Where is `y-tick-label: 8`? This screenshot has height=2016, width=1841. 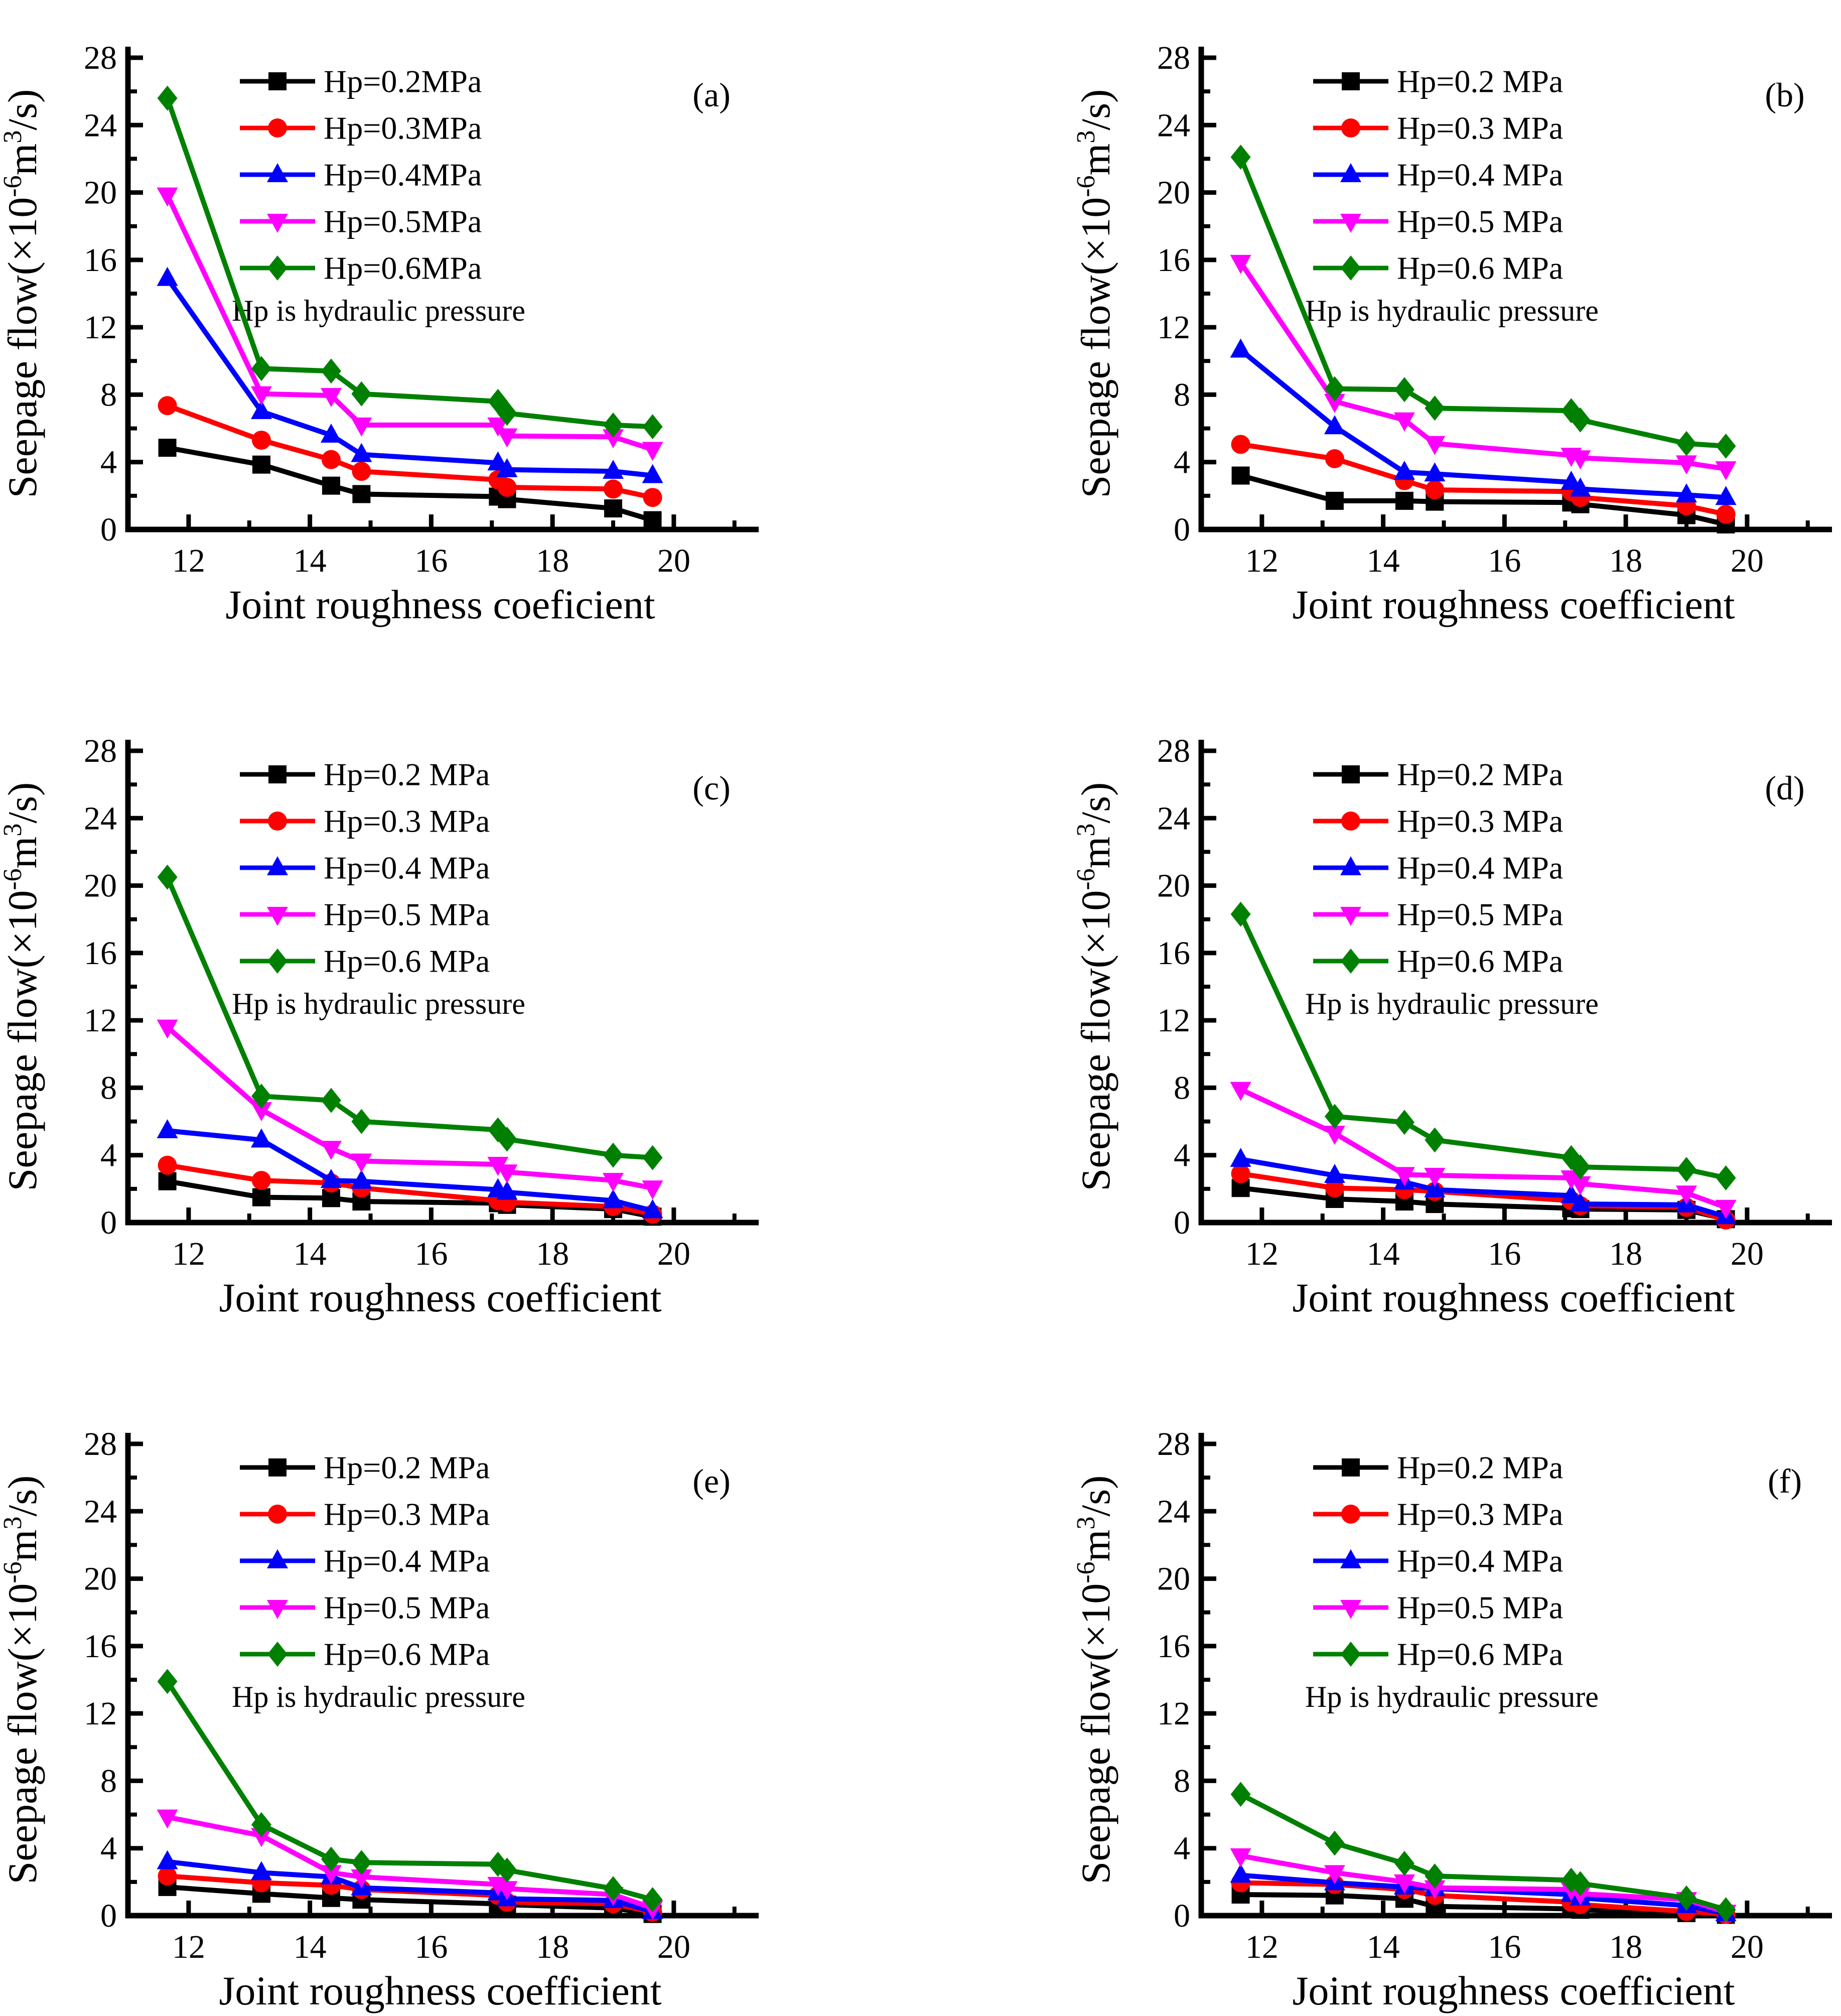
y-tick-label: 8 is located at coordinates (1182, 1087).